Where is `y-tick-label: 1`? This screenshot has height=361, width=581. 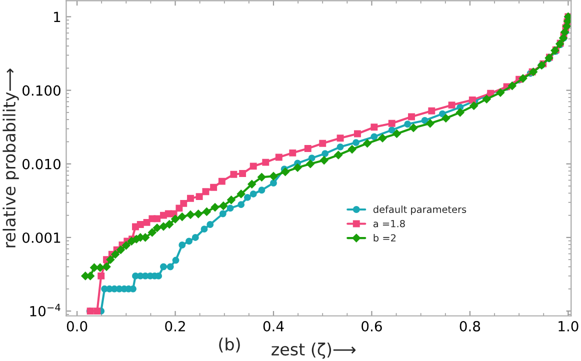 y-tick-label: 1 is located at coordinates (57, 17).